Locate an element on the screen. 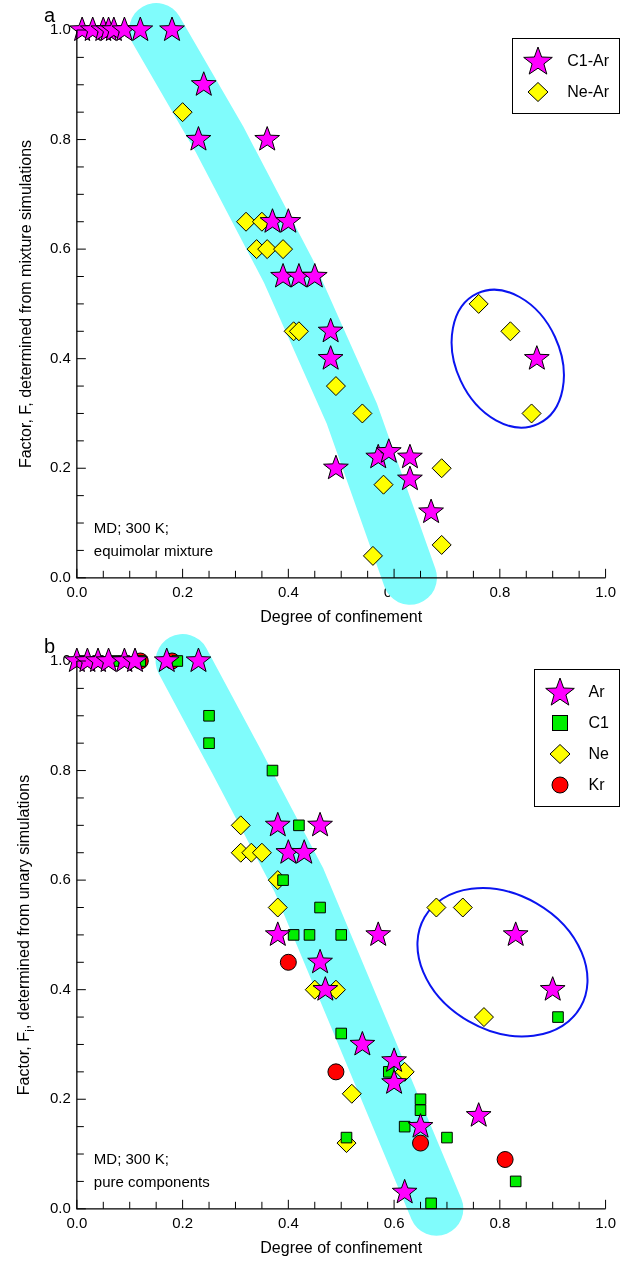 The height and width of the screenshot is (1262, 622). x-tick-label: 0.6 is located at coordinates (394, 1222).